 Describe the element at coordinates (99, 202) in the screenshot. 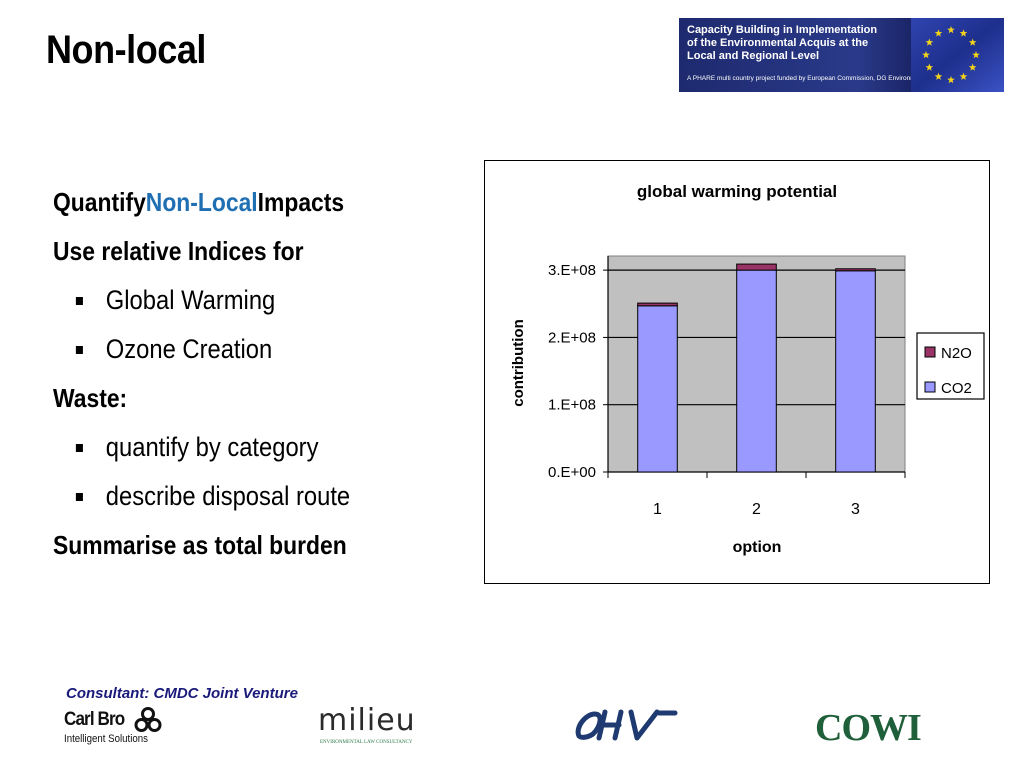

I see `quantify-text: Quantify` at that location.